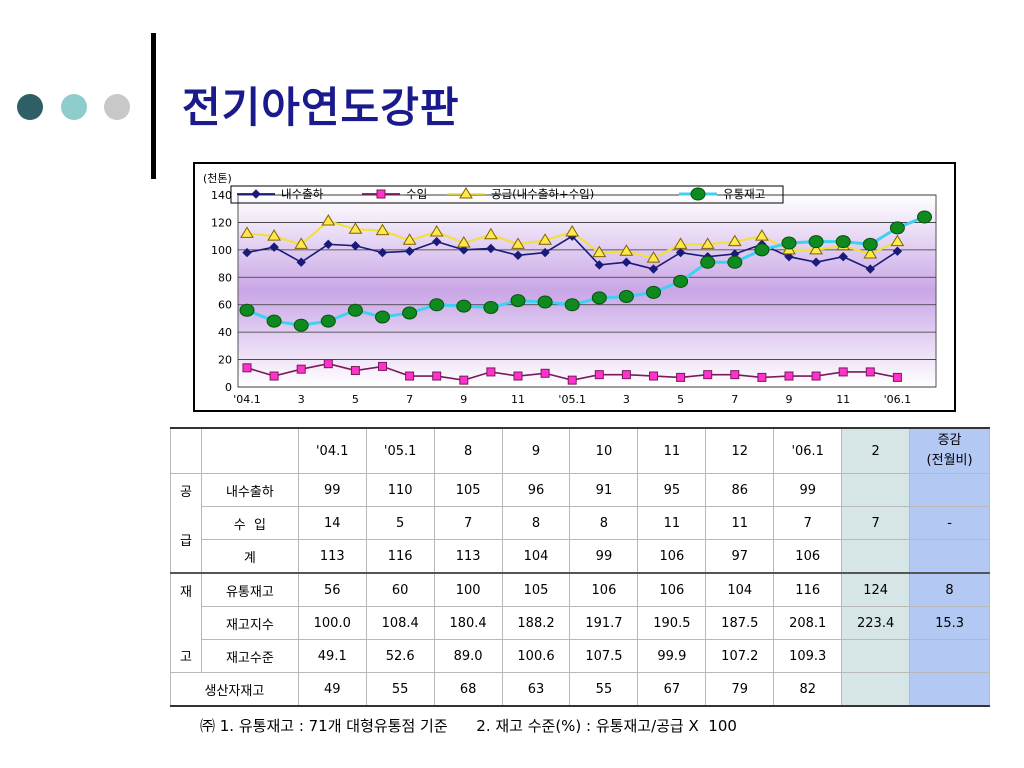 The height and width of the screenshot is (768, 1024). I want to click on x-tick-label: 7, so click(734, 399).